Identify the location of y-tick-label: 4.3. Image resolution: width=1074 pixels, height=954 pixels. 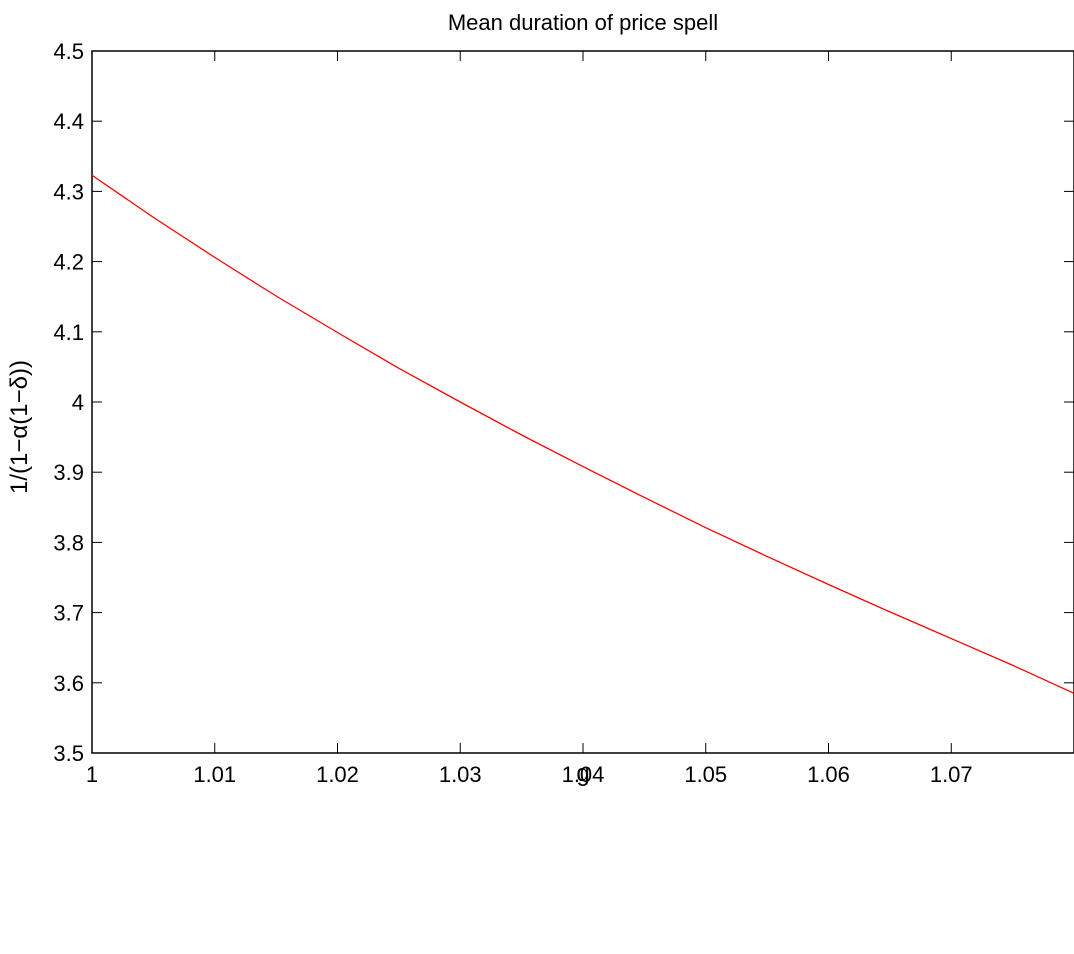
(68, 191).